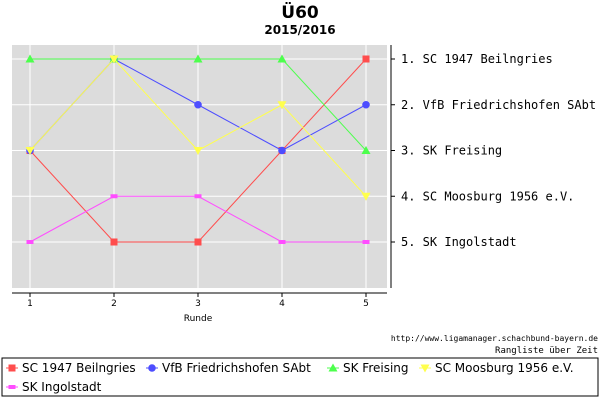 The image size is (600, 400). I want to click on rank-label-5: 5. SK Ingolstadt, so click(459, 242).